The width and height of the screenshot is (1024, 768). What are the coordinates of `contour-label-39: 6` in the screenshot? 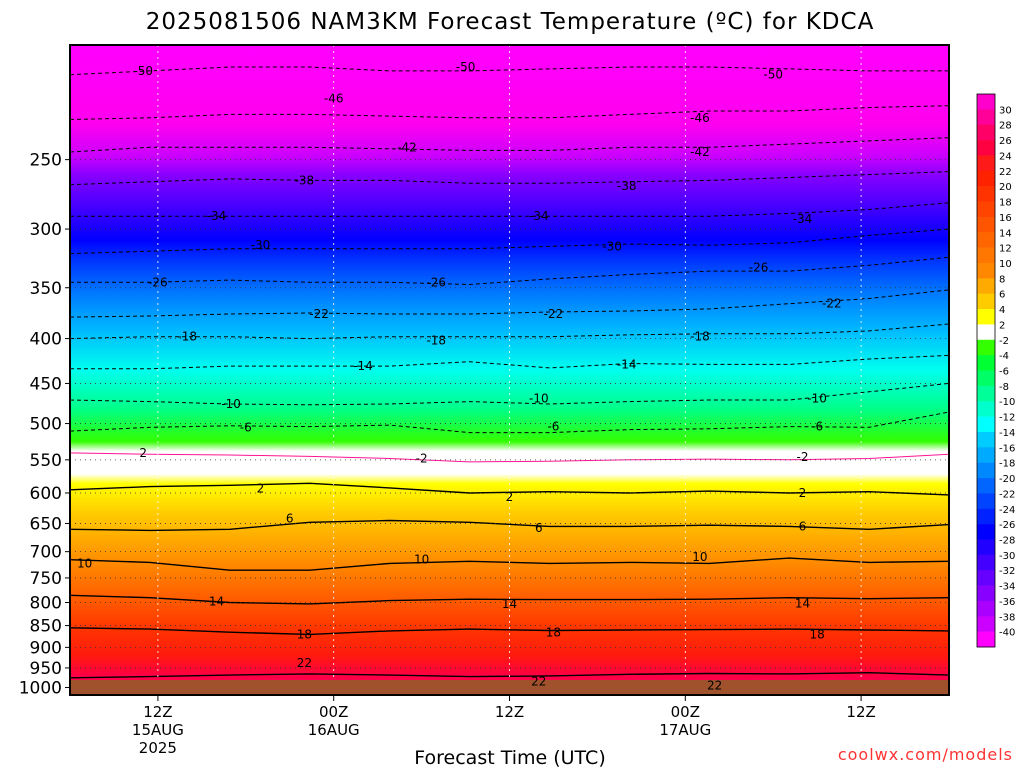 It's located at (803, 526).